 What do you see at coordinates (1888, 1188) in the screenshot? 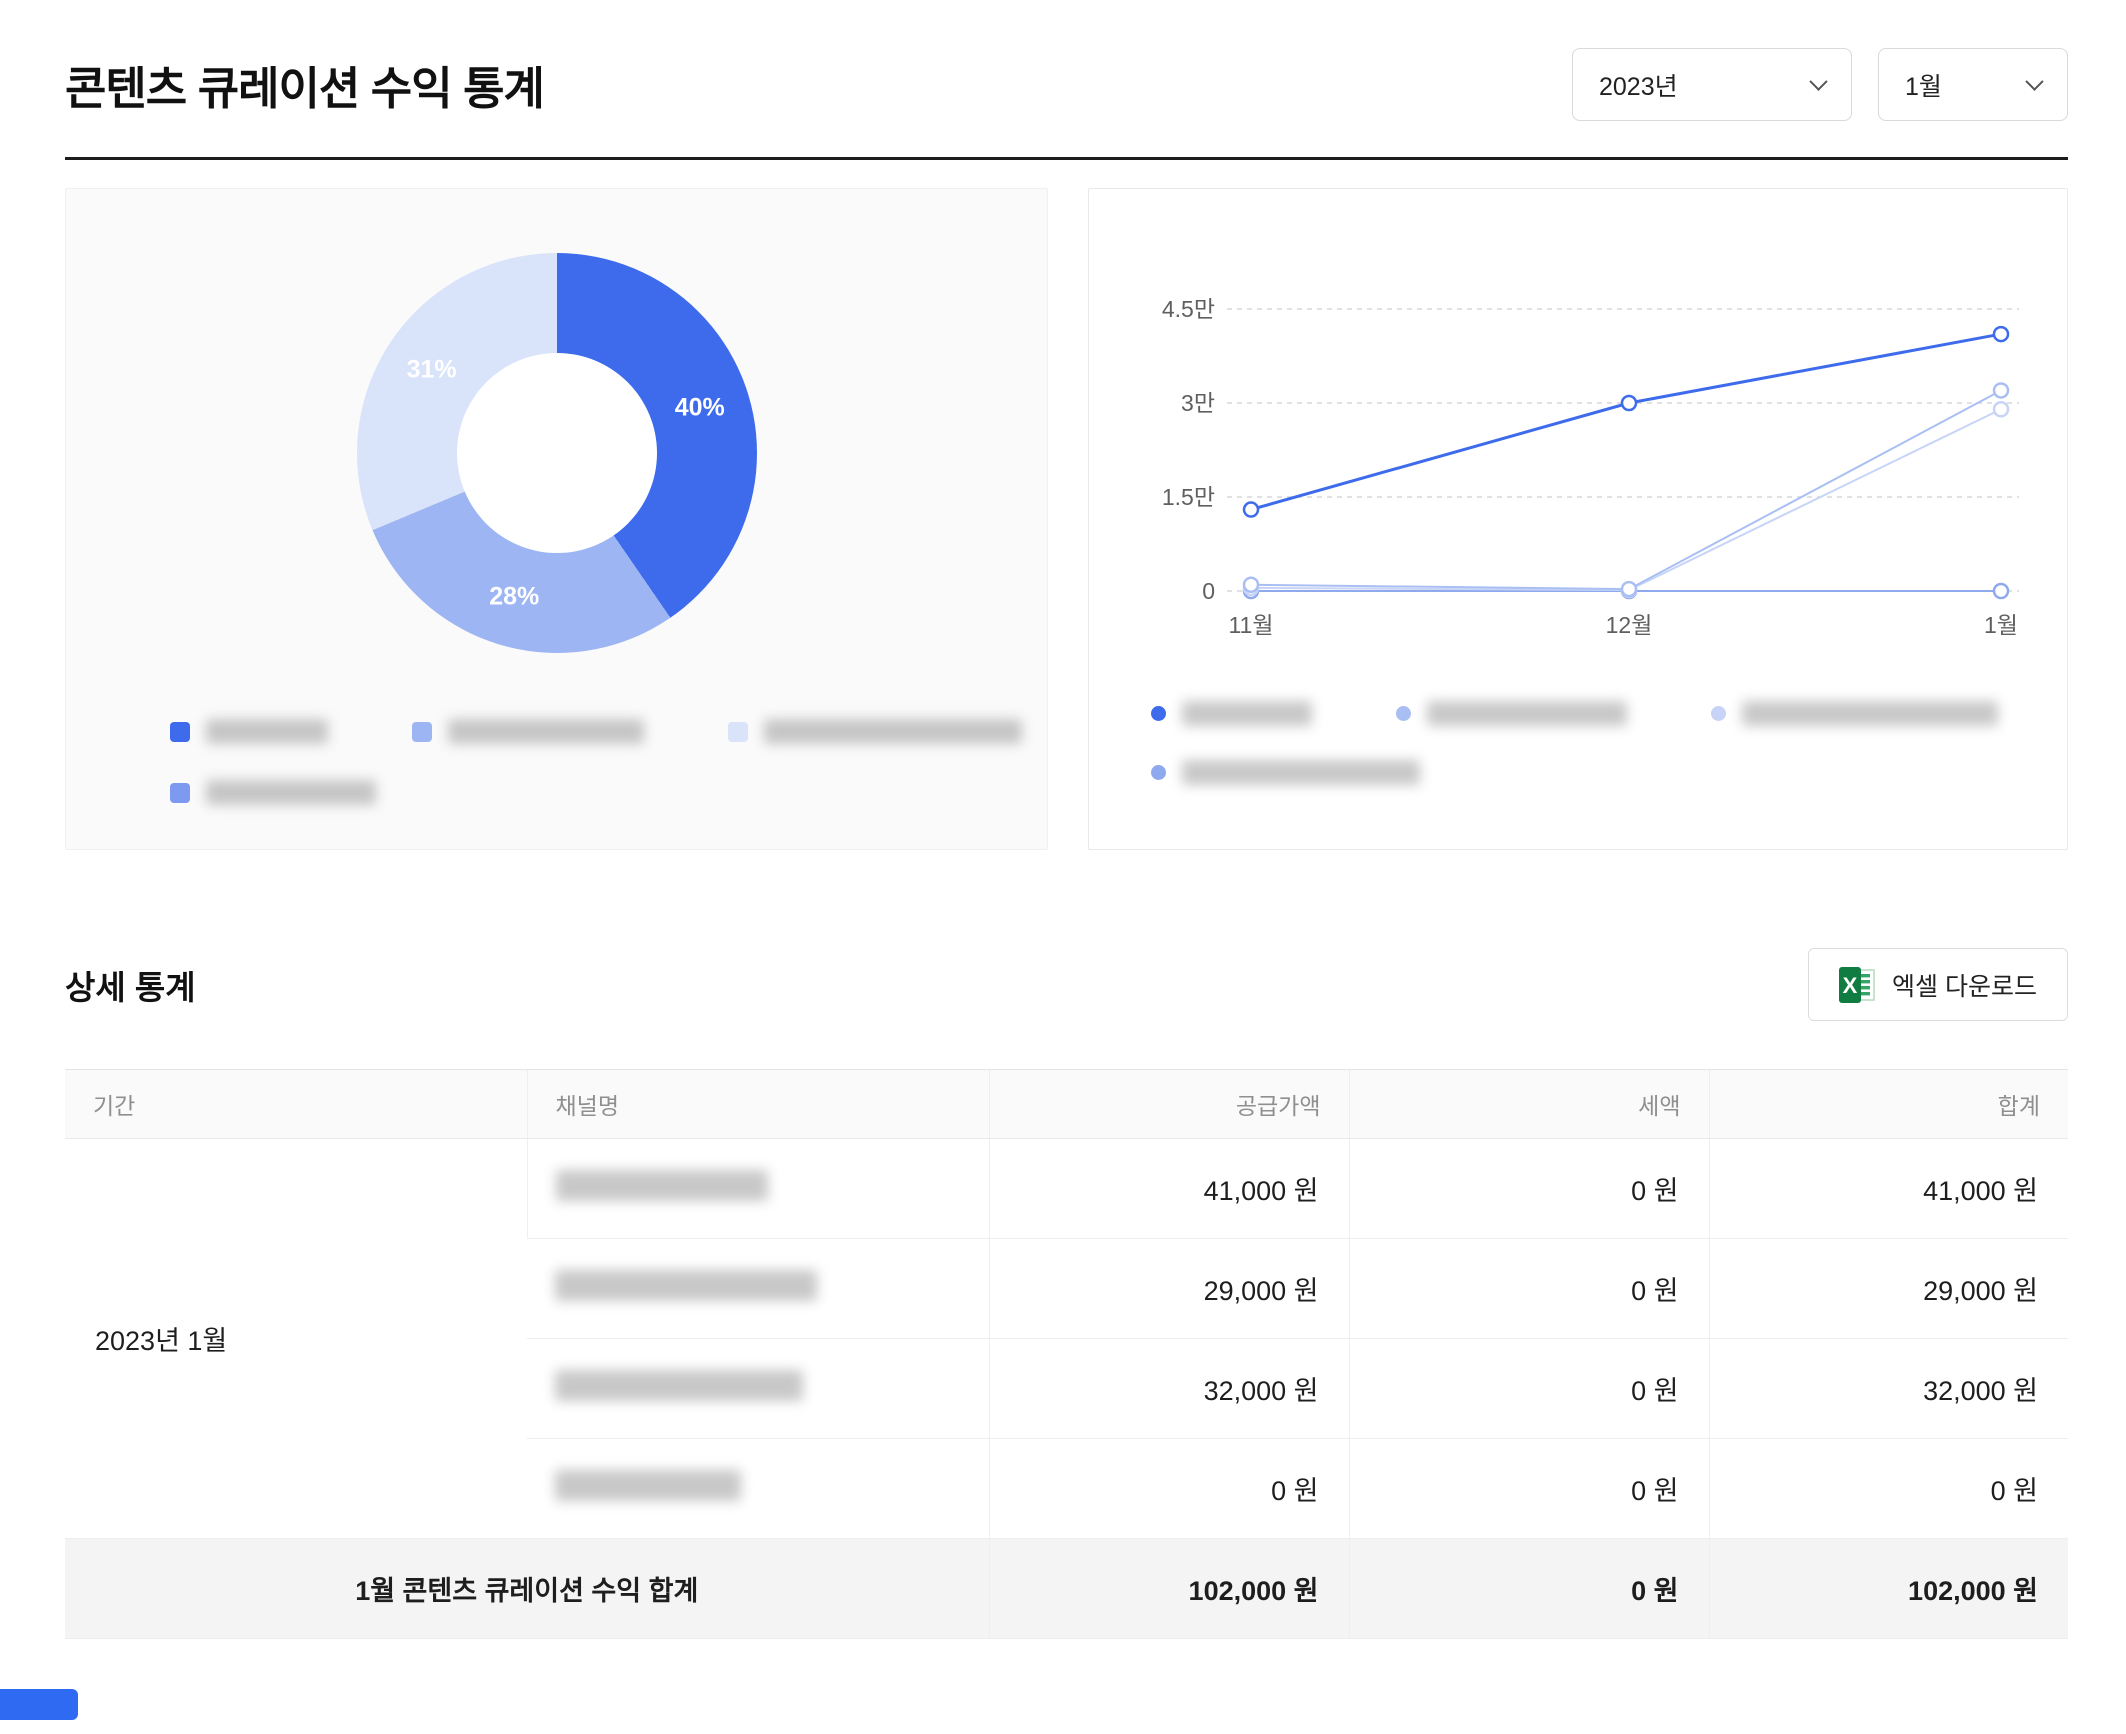
I see `total-cell: 41,000 원` at bounding box center [1888, 1188].